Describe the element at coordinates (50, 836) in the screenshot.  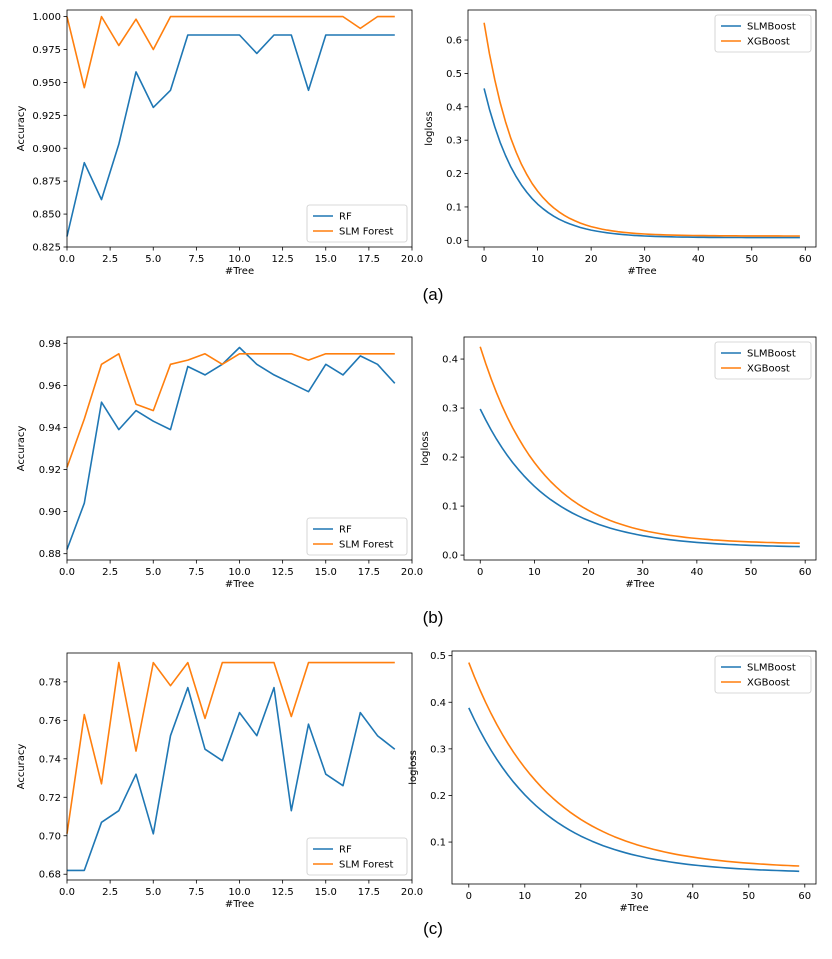
I see `y-tick-label: 0.70` at that location.